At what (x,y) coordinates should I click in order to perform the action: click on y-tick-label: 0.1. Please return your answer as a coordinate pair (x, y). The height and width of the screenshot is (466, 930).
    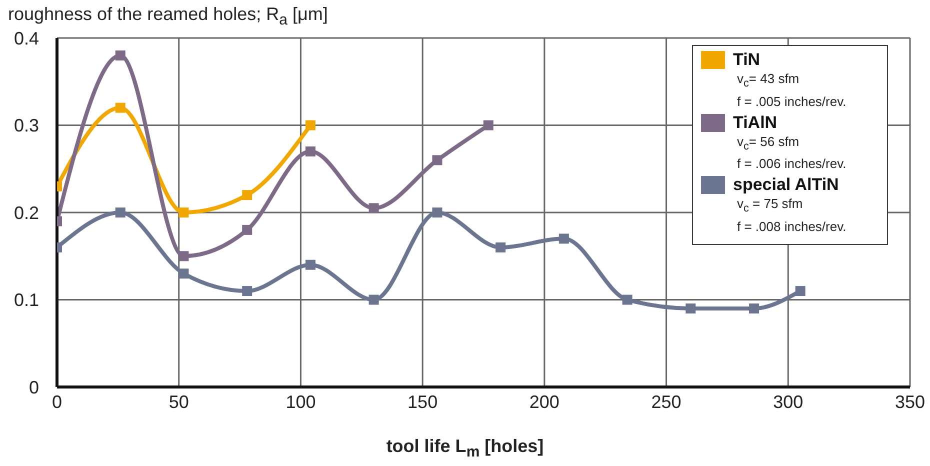
    Looking at the image, I should click on (26, 300).